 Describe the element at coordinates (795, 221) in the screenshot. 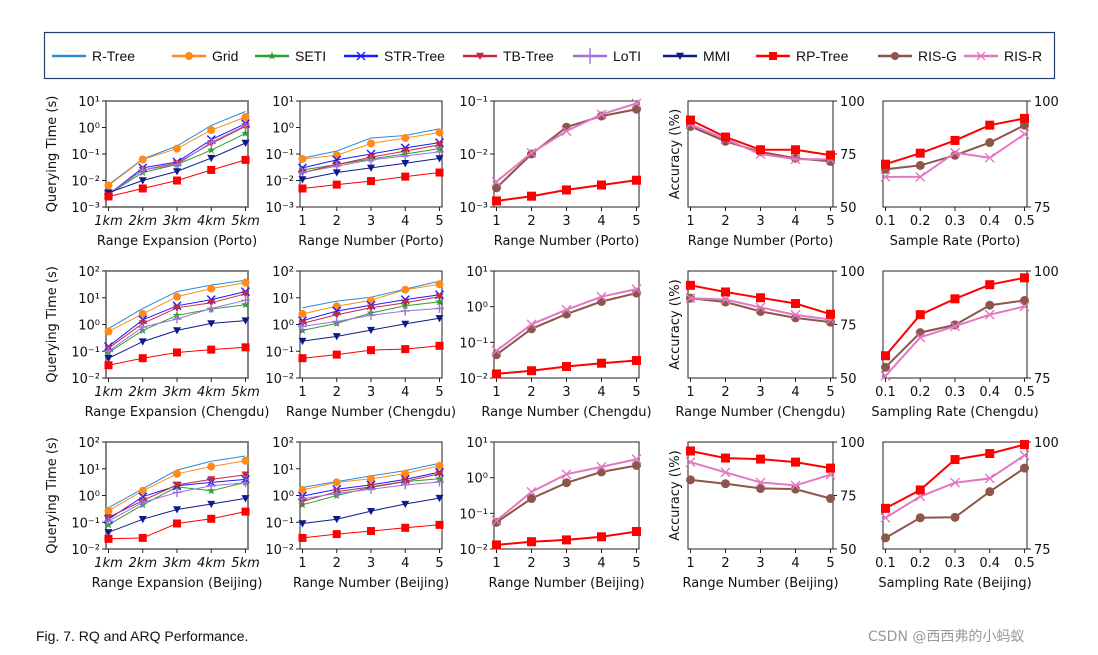

I see `x-tick-label: 4` at that location.